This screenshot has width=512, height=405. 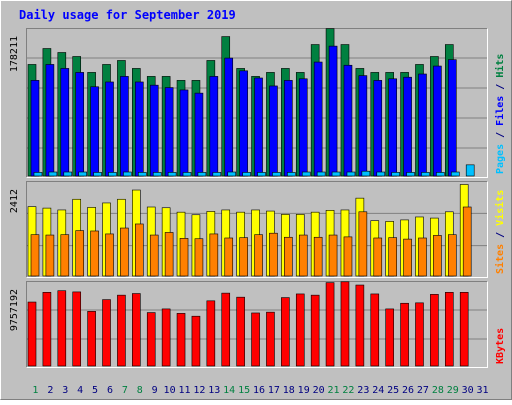 I want to click on axis-max-label-visits_sites: 2412, so click(x=14, y=201).